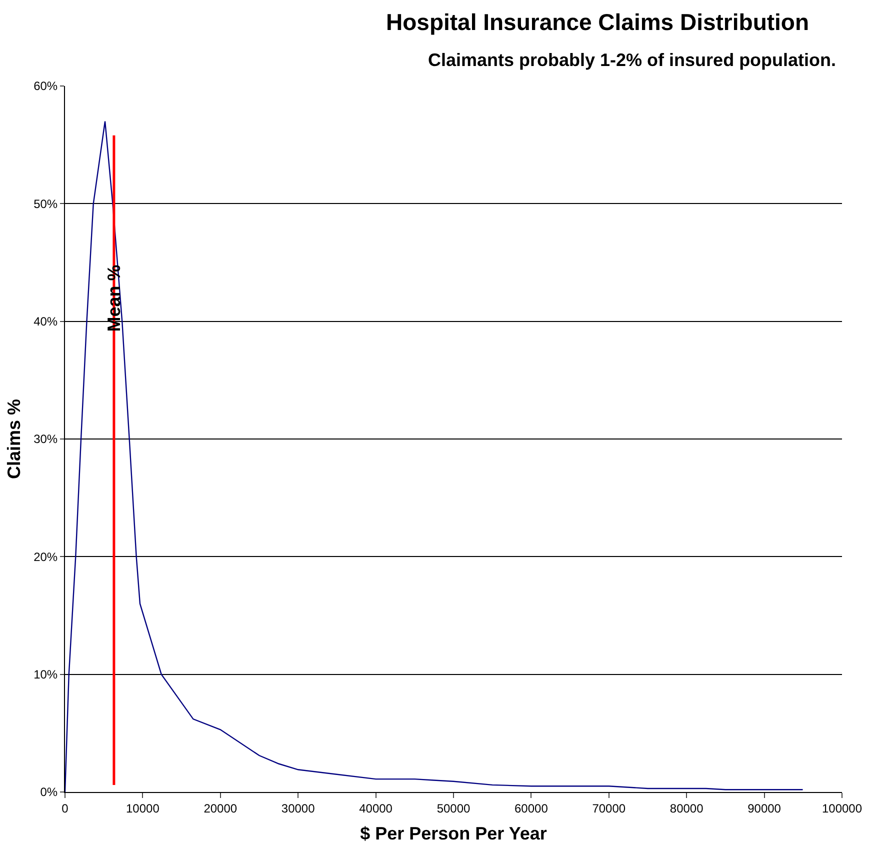 The width and height of the screenshot is (880, 857). What do you see at coordinates (687, 808) in the screenshot?
I see `x-tick-label: 80000` at bounding box center [687, 808].